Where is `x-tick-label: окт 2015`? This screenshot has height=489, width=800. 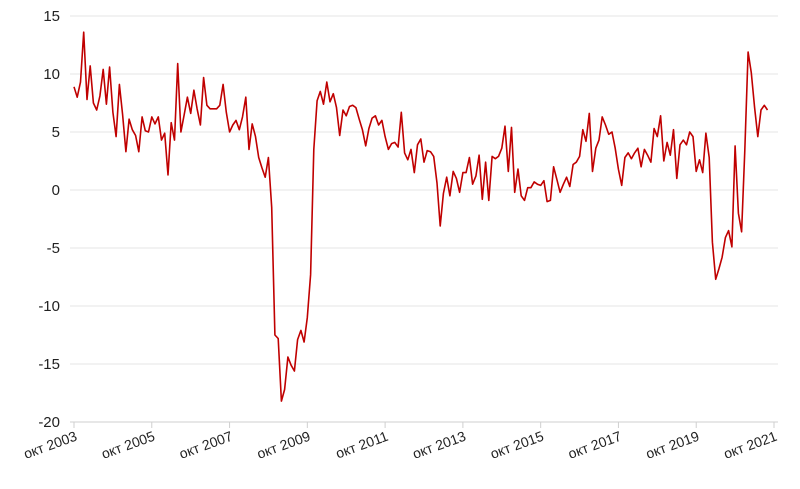 x-tick-label: окт 2015 is located at coordinates (517, 445).